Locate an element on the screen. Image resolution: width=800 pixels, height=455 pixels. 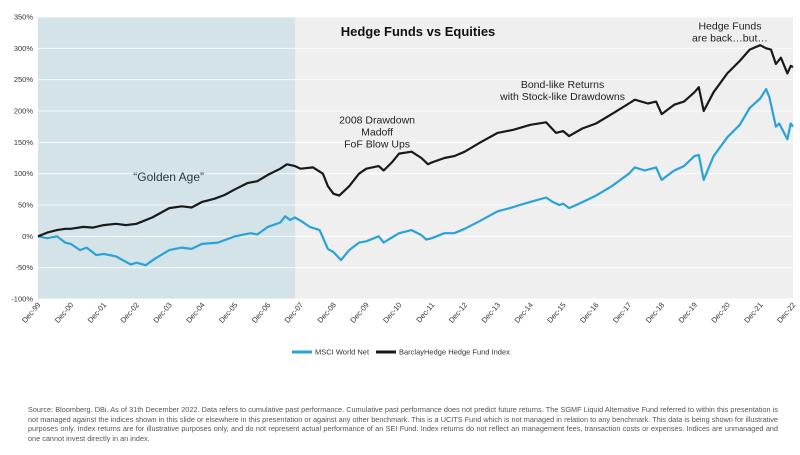
chart-annotation: 2008 Drawdown Madoff FoF Blow Ups is located at coordinates (377, 133).